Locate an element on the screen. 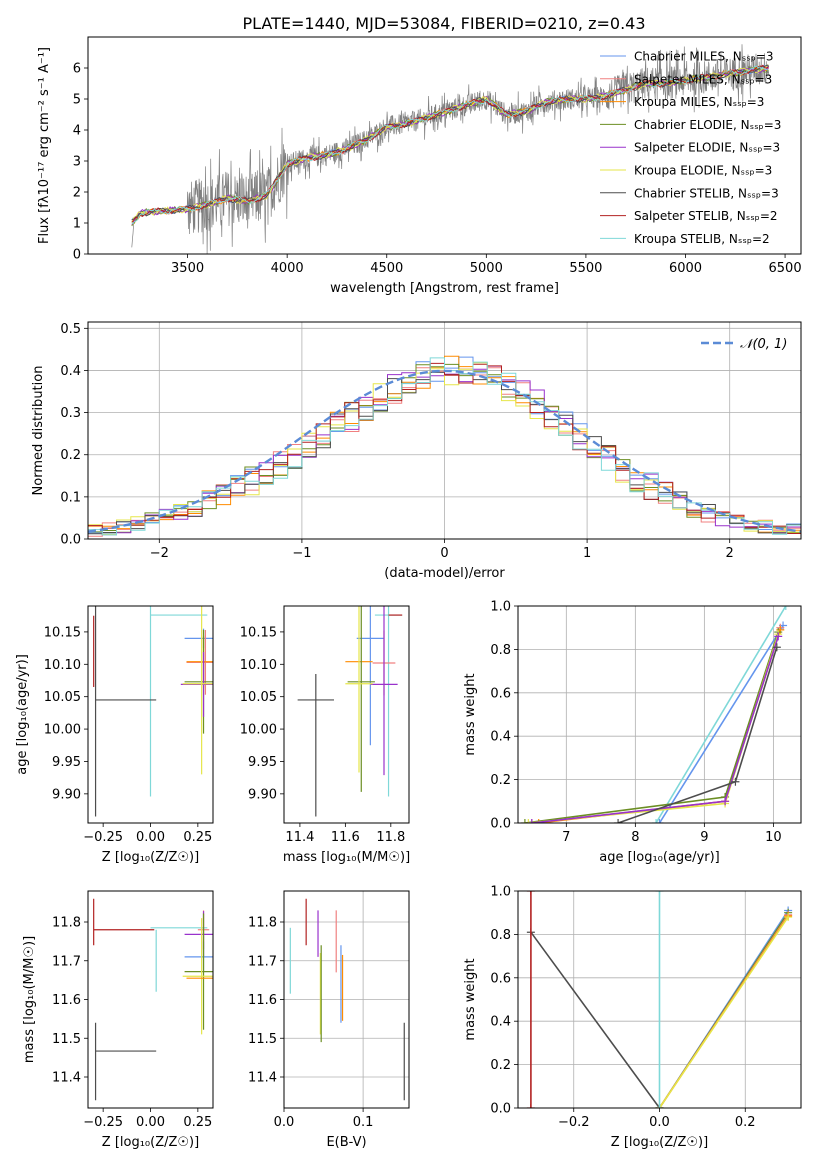  x-tick-label: 11.6 is located at coordinates (345, 837).